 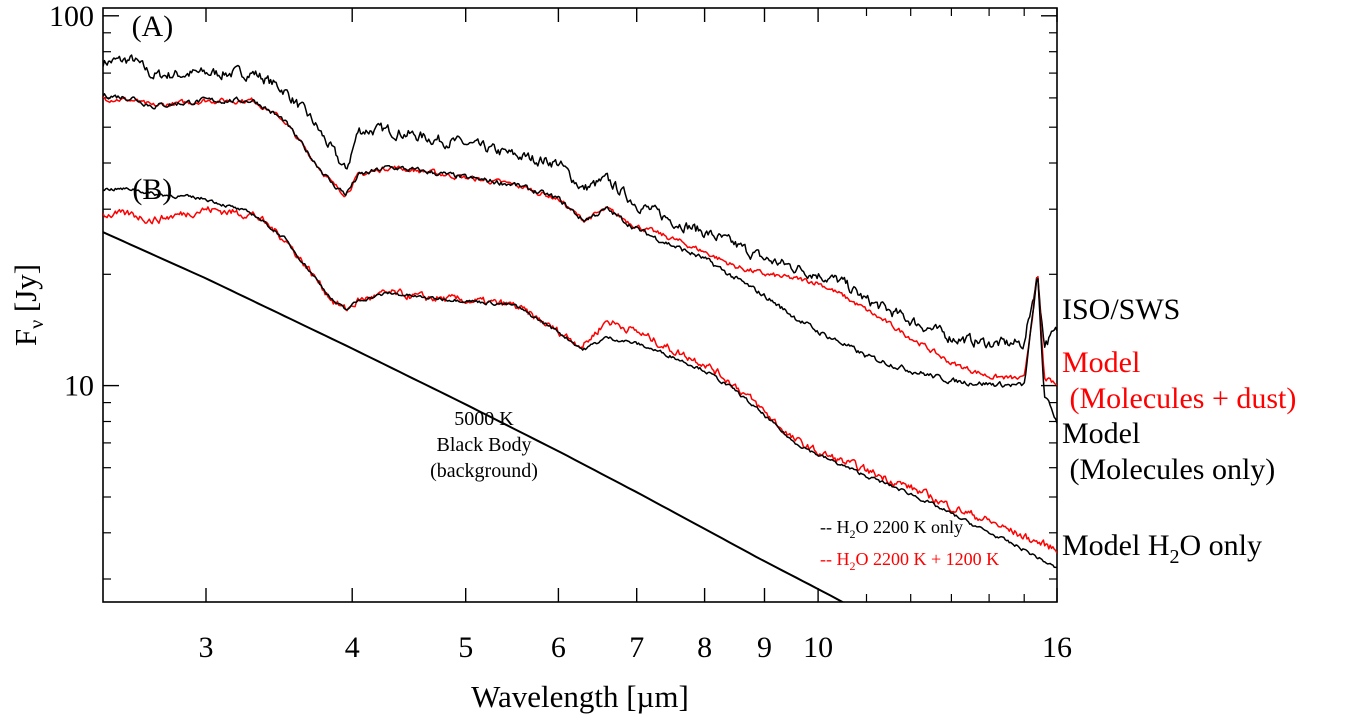 What do you see at coordinates (206, 647) in the screenshot?
I see `x-tick-label: 3` at bounding box center [206, 647].